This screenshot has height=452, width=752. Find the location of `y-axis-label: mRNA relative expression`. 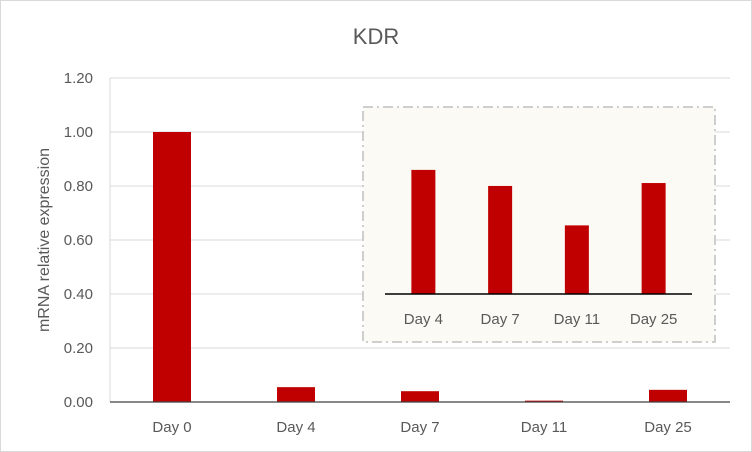

y-axis-label: mRNA relative expression is located at coordinates (44, 240).